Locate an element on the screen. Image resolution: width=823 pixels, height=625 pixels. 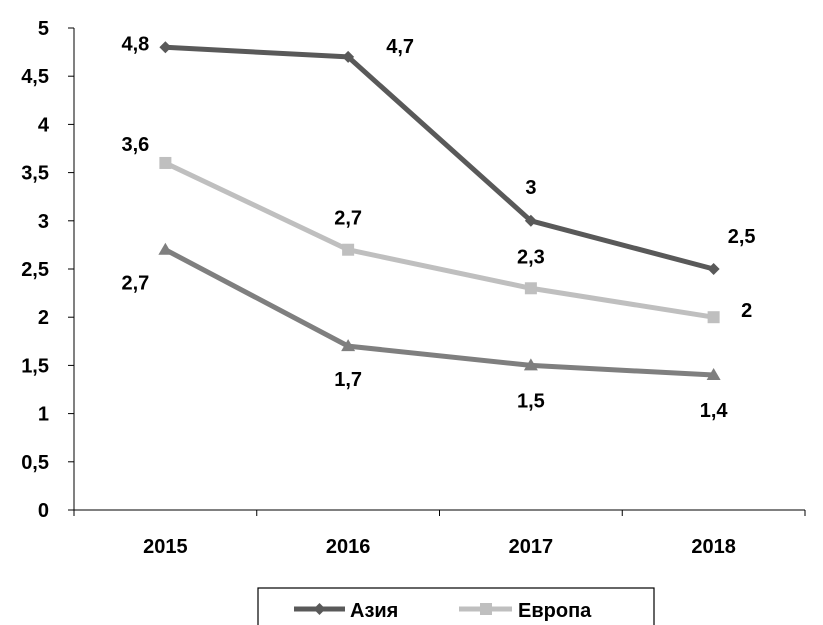
x-tick-label: 2017 is located at coordinates (531, 547).